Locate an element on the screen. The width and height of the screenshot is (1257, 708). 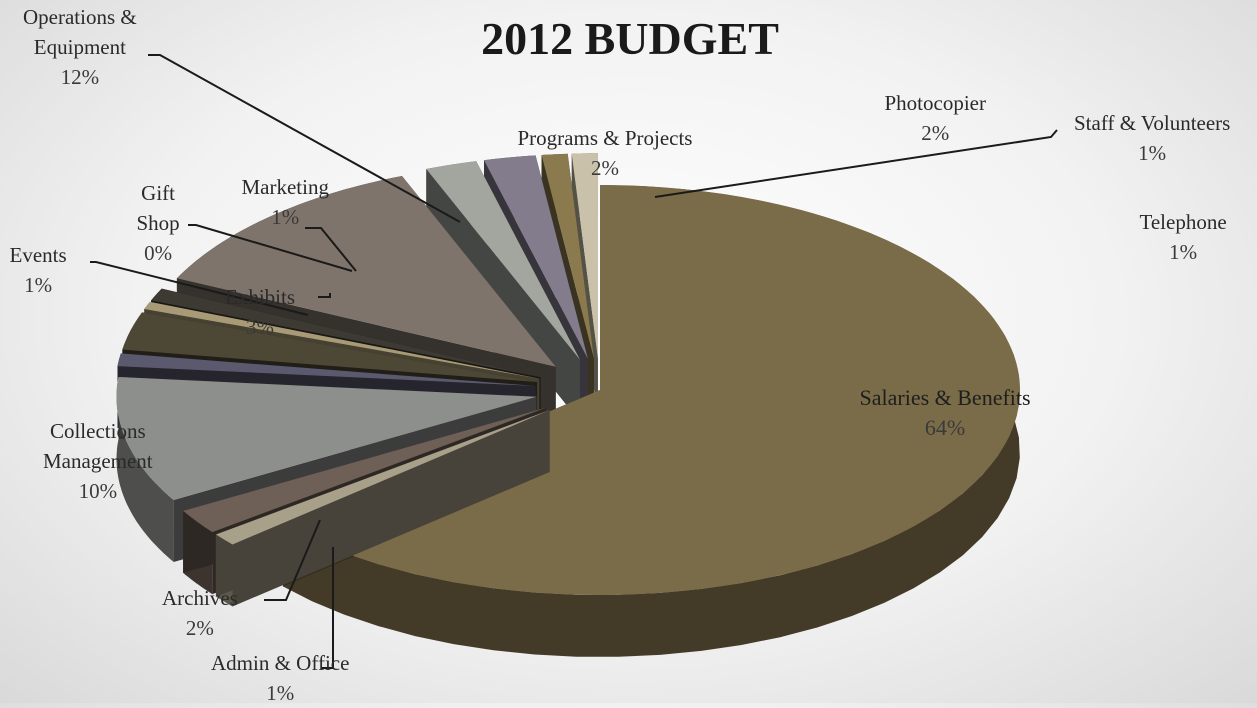
data-label: Marketing 1% is located at coordinates (285, 202).